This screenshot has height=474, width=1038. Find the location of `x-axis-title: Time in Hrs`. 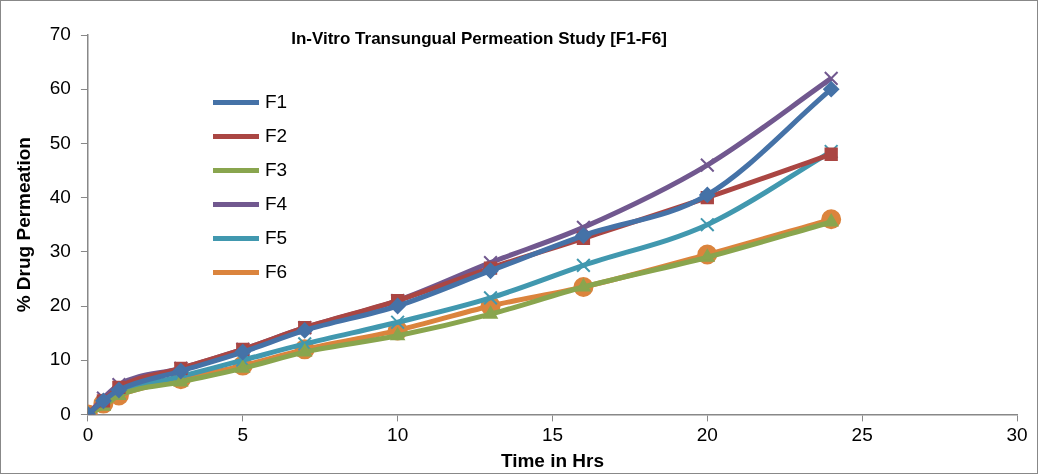

x-axis-title: Time in Hrs is located at coordinates (552, 460).